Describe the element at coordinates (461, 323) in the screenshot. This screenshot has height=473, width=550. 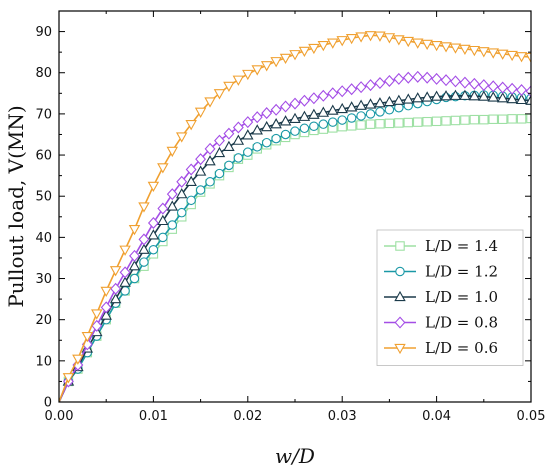
I see `legend-label: L/D = 0.8` at that location.